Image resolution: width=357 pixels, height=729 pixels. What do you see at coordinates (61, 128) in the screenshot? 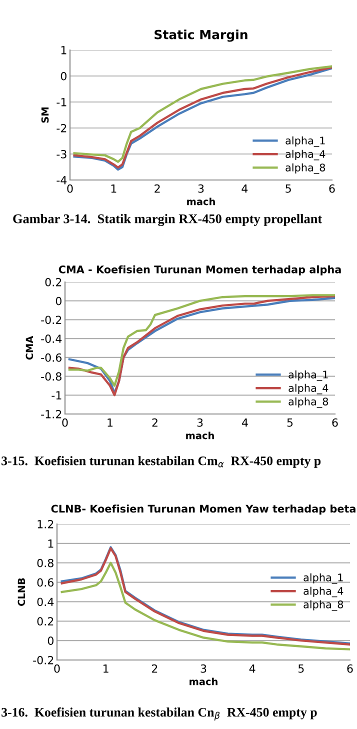
I see `y-tick-label: -2` at bounding box center [61, 128].